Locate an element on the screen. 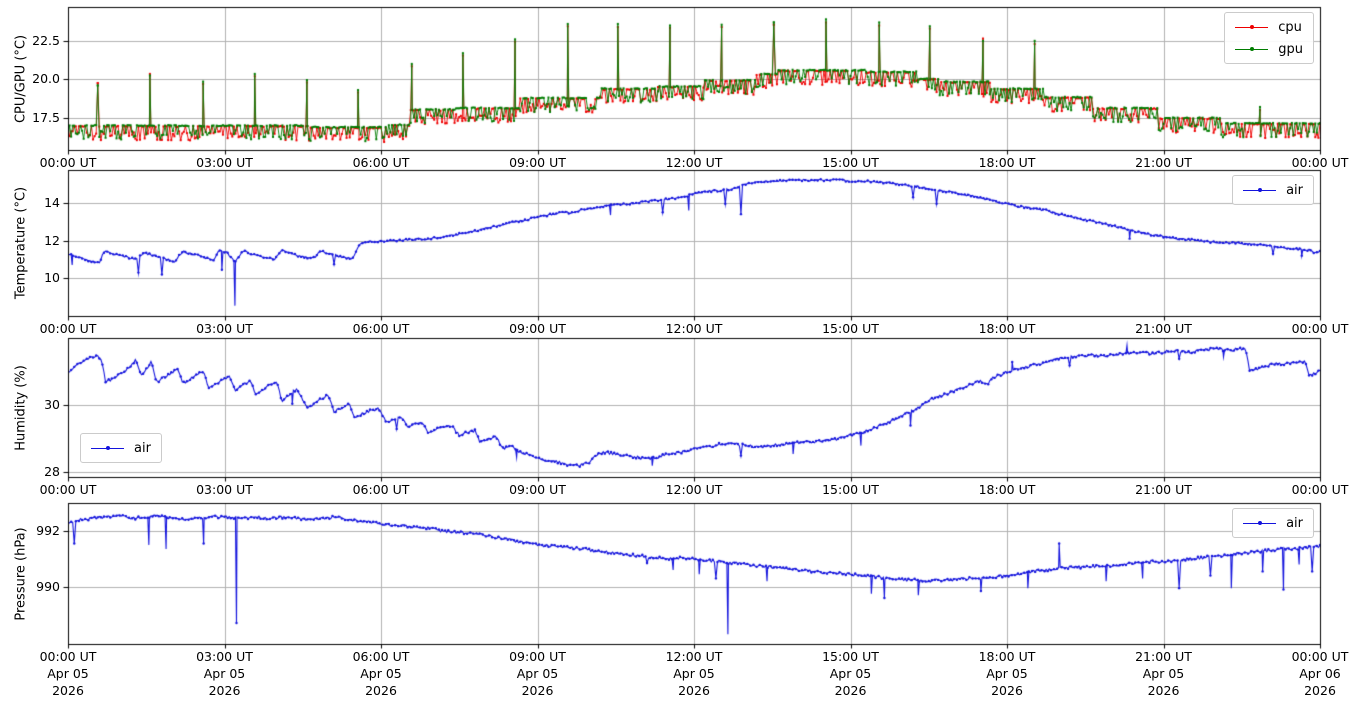  y-tick-label: 17.5 is located at coordinates (46, 117).